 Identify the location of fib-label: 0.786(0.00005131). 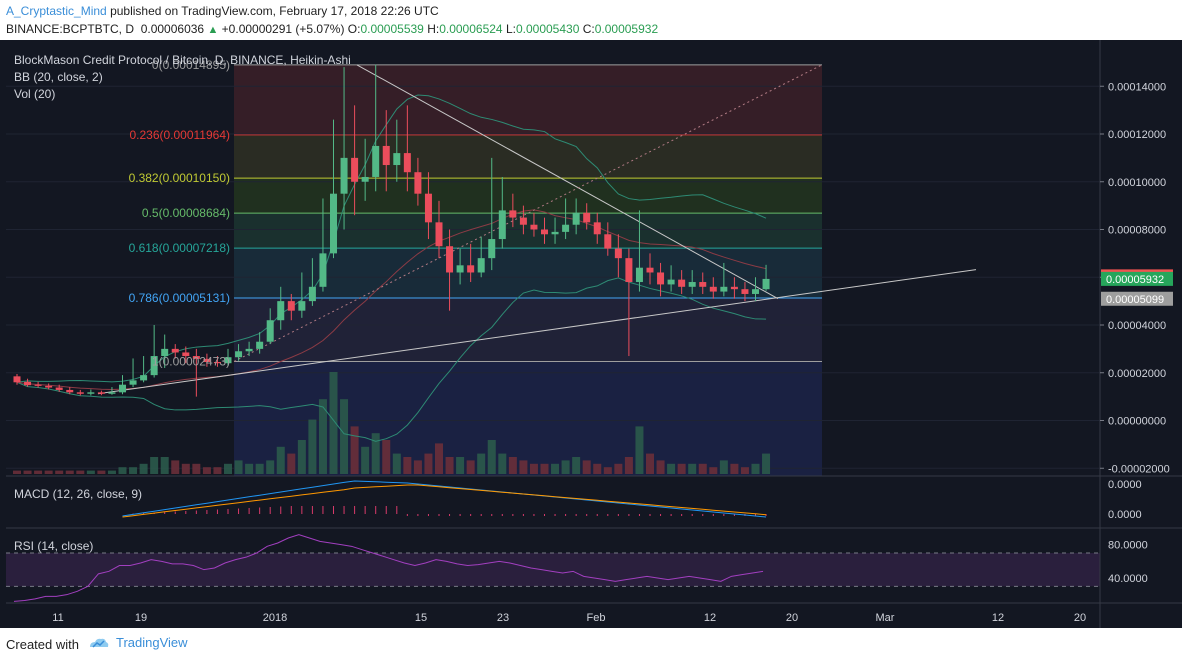
(179, 298).